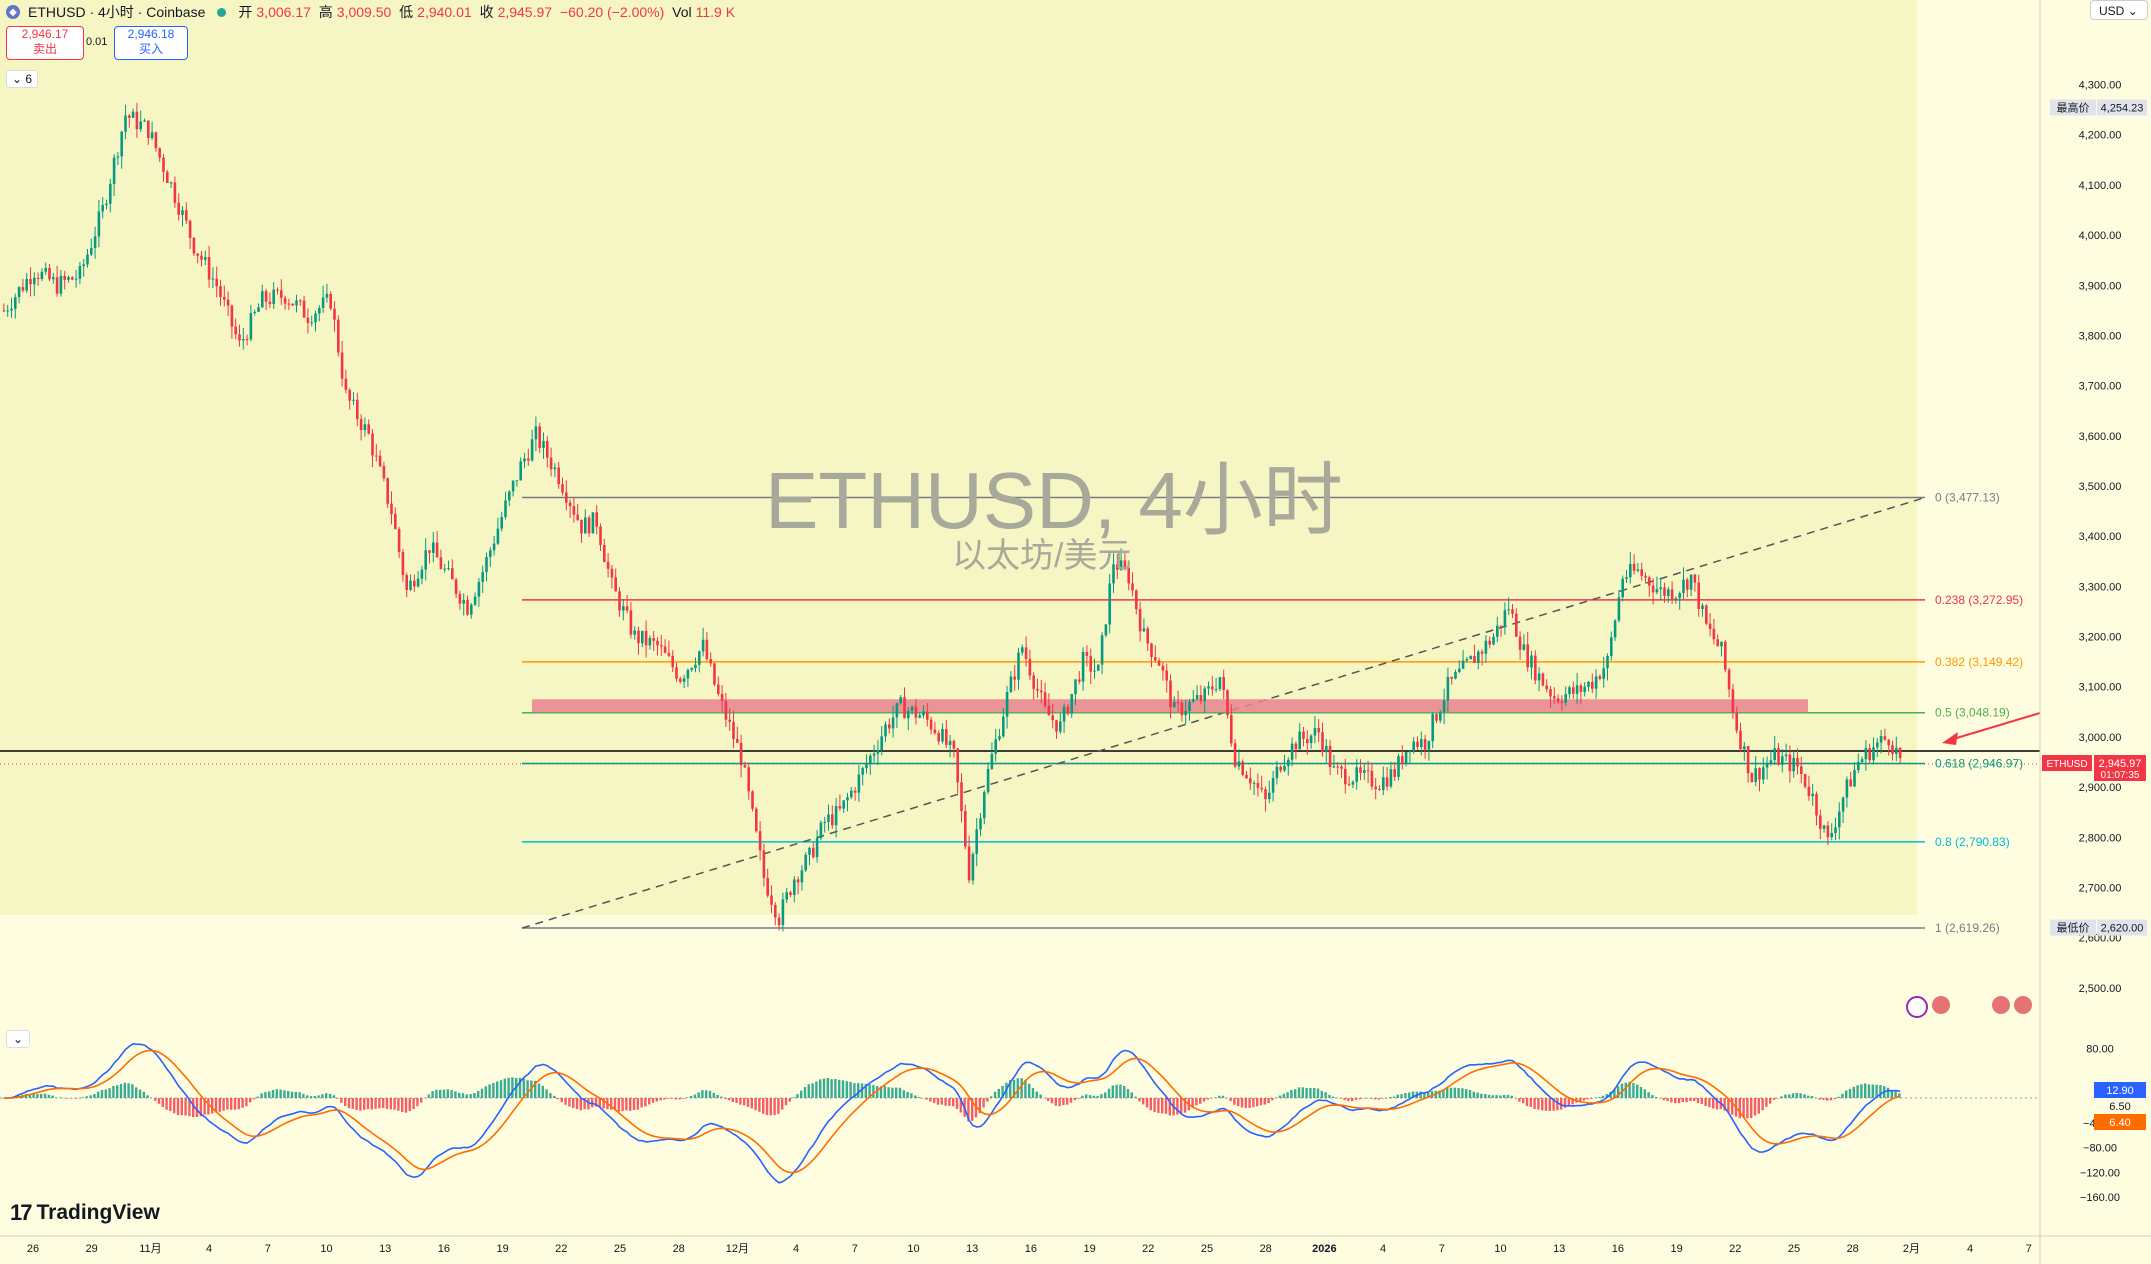  I want to click on symbol-title: ETHUSD · 4小时 · Coinbase, so click(117, 12).